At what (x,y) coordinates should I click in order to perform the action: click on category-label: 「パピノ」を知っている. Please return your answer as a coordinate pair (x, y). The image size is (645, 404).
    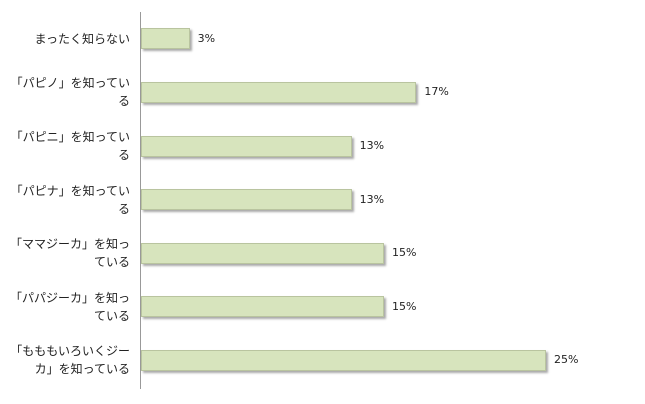
    Looking at the image, I should click on (70, 92).